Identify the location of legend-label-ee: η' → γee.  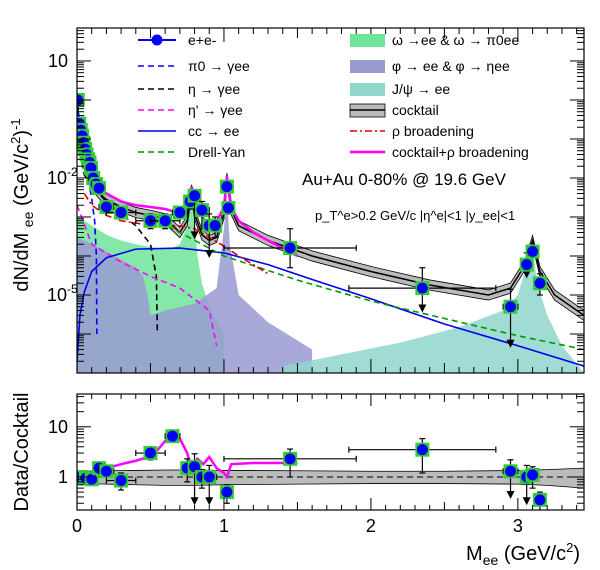
(215, 110).